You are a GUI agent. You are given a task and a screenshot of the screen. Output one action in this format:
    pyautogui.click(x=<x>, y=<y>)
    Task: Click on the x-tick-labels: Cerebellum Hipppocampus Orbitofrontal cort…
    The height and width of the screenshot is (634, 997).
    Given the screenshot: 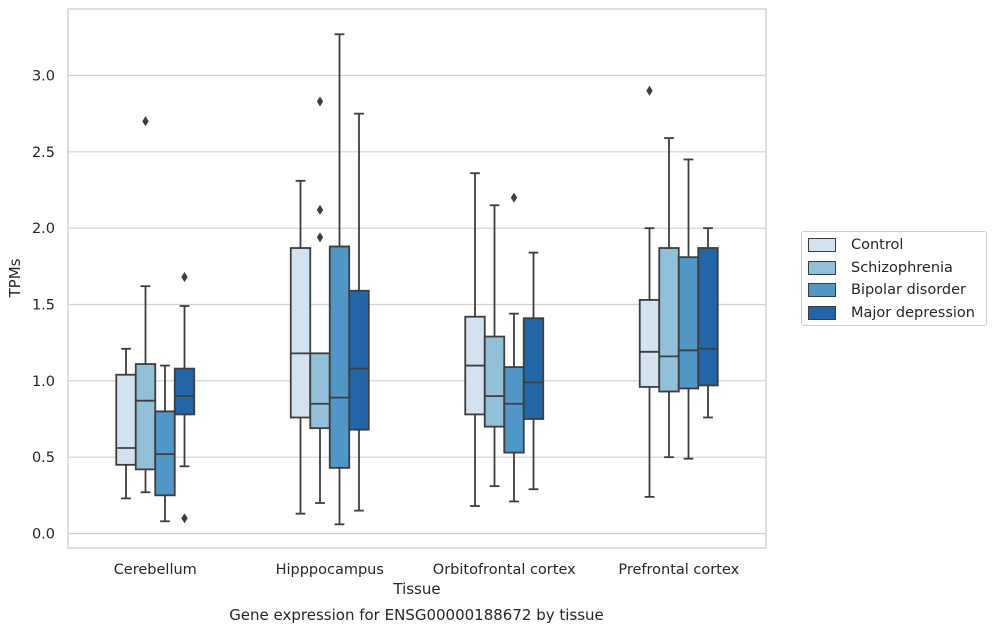 What is the action you would take?
    pyautogui.click(x=427, y=570)
    